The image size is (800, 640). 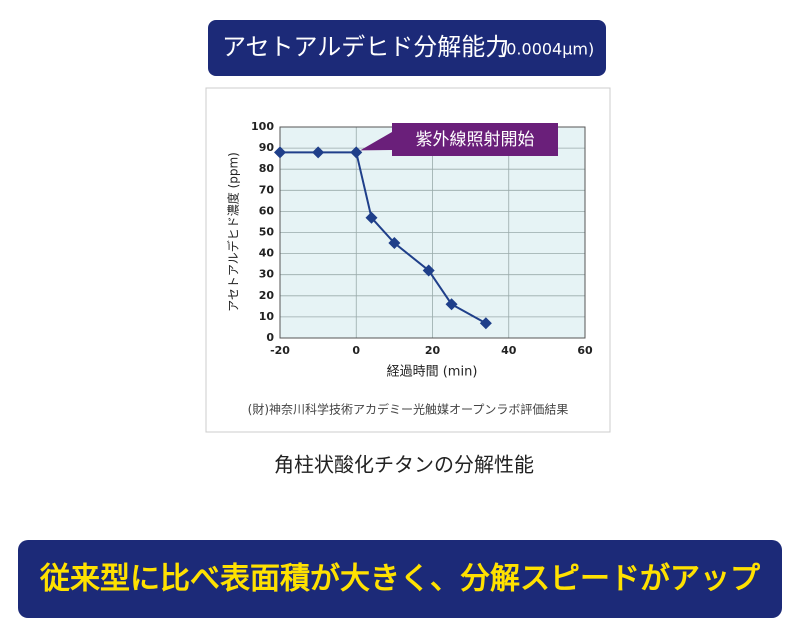 What do you see at coordinates (404, 465) in the screenshot?
I see `caption: 角柱状酸化チタンの分解性能` at bounding box center [404, 465].